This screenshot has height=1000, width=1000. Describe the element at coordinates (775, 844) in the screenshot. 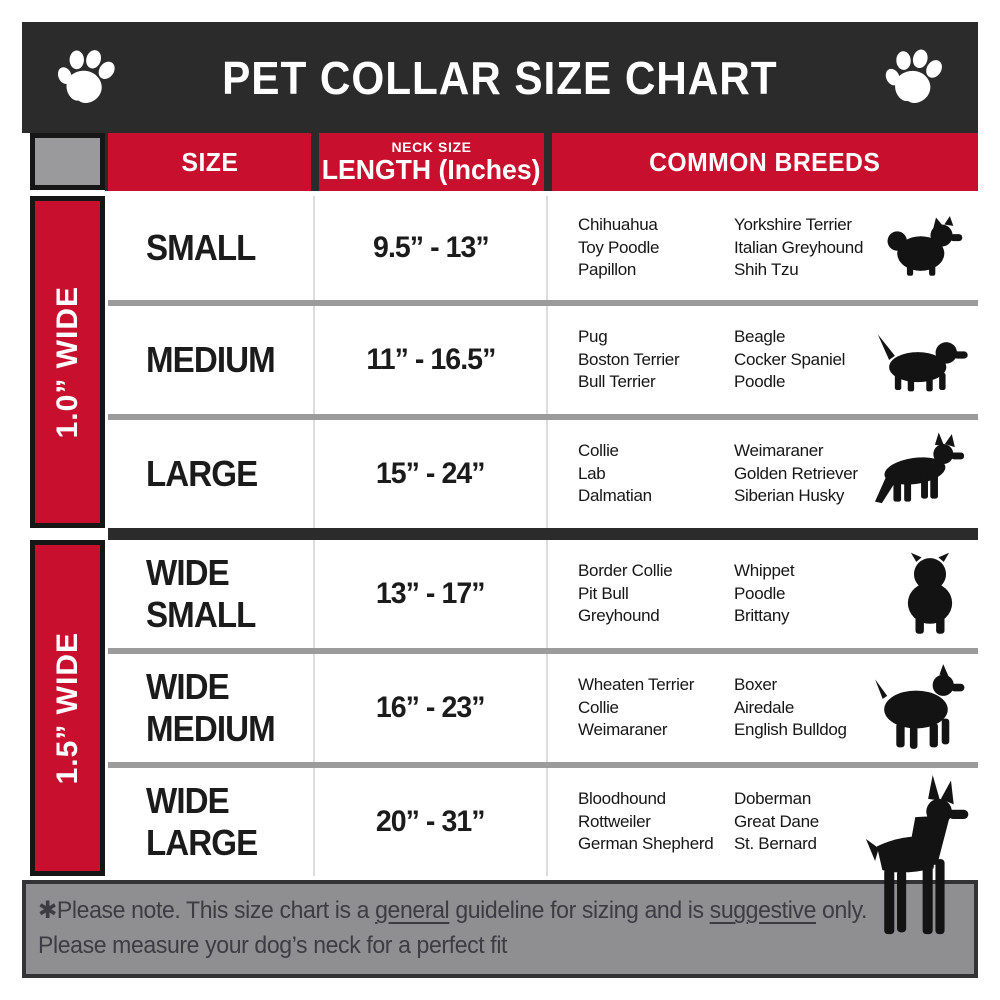

I see `breed-name: St. Bernard` at that location.